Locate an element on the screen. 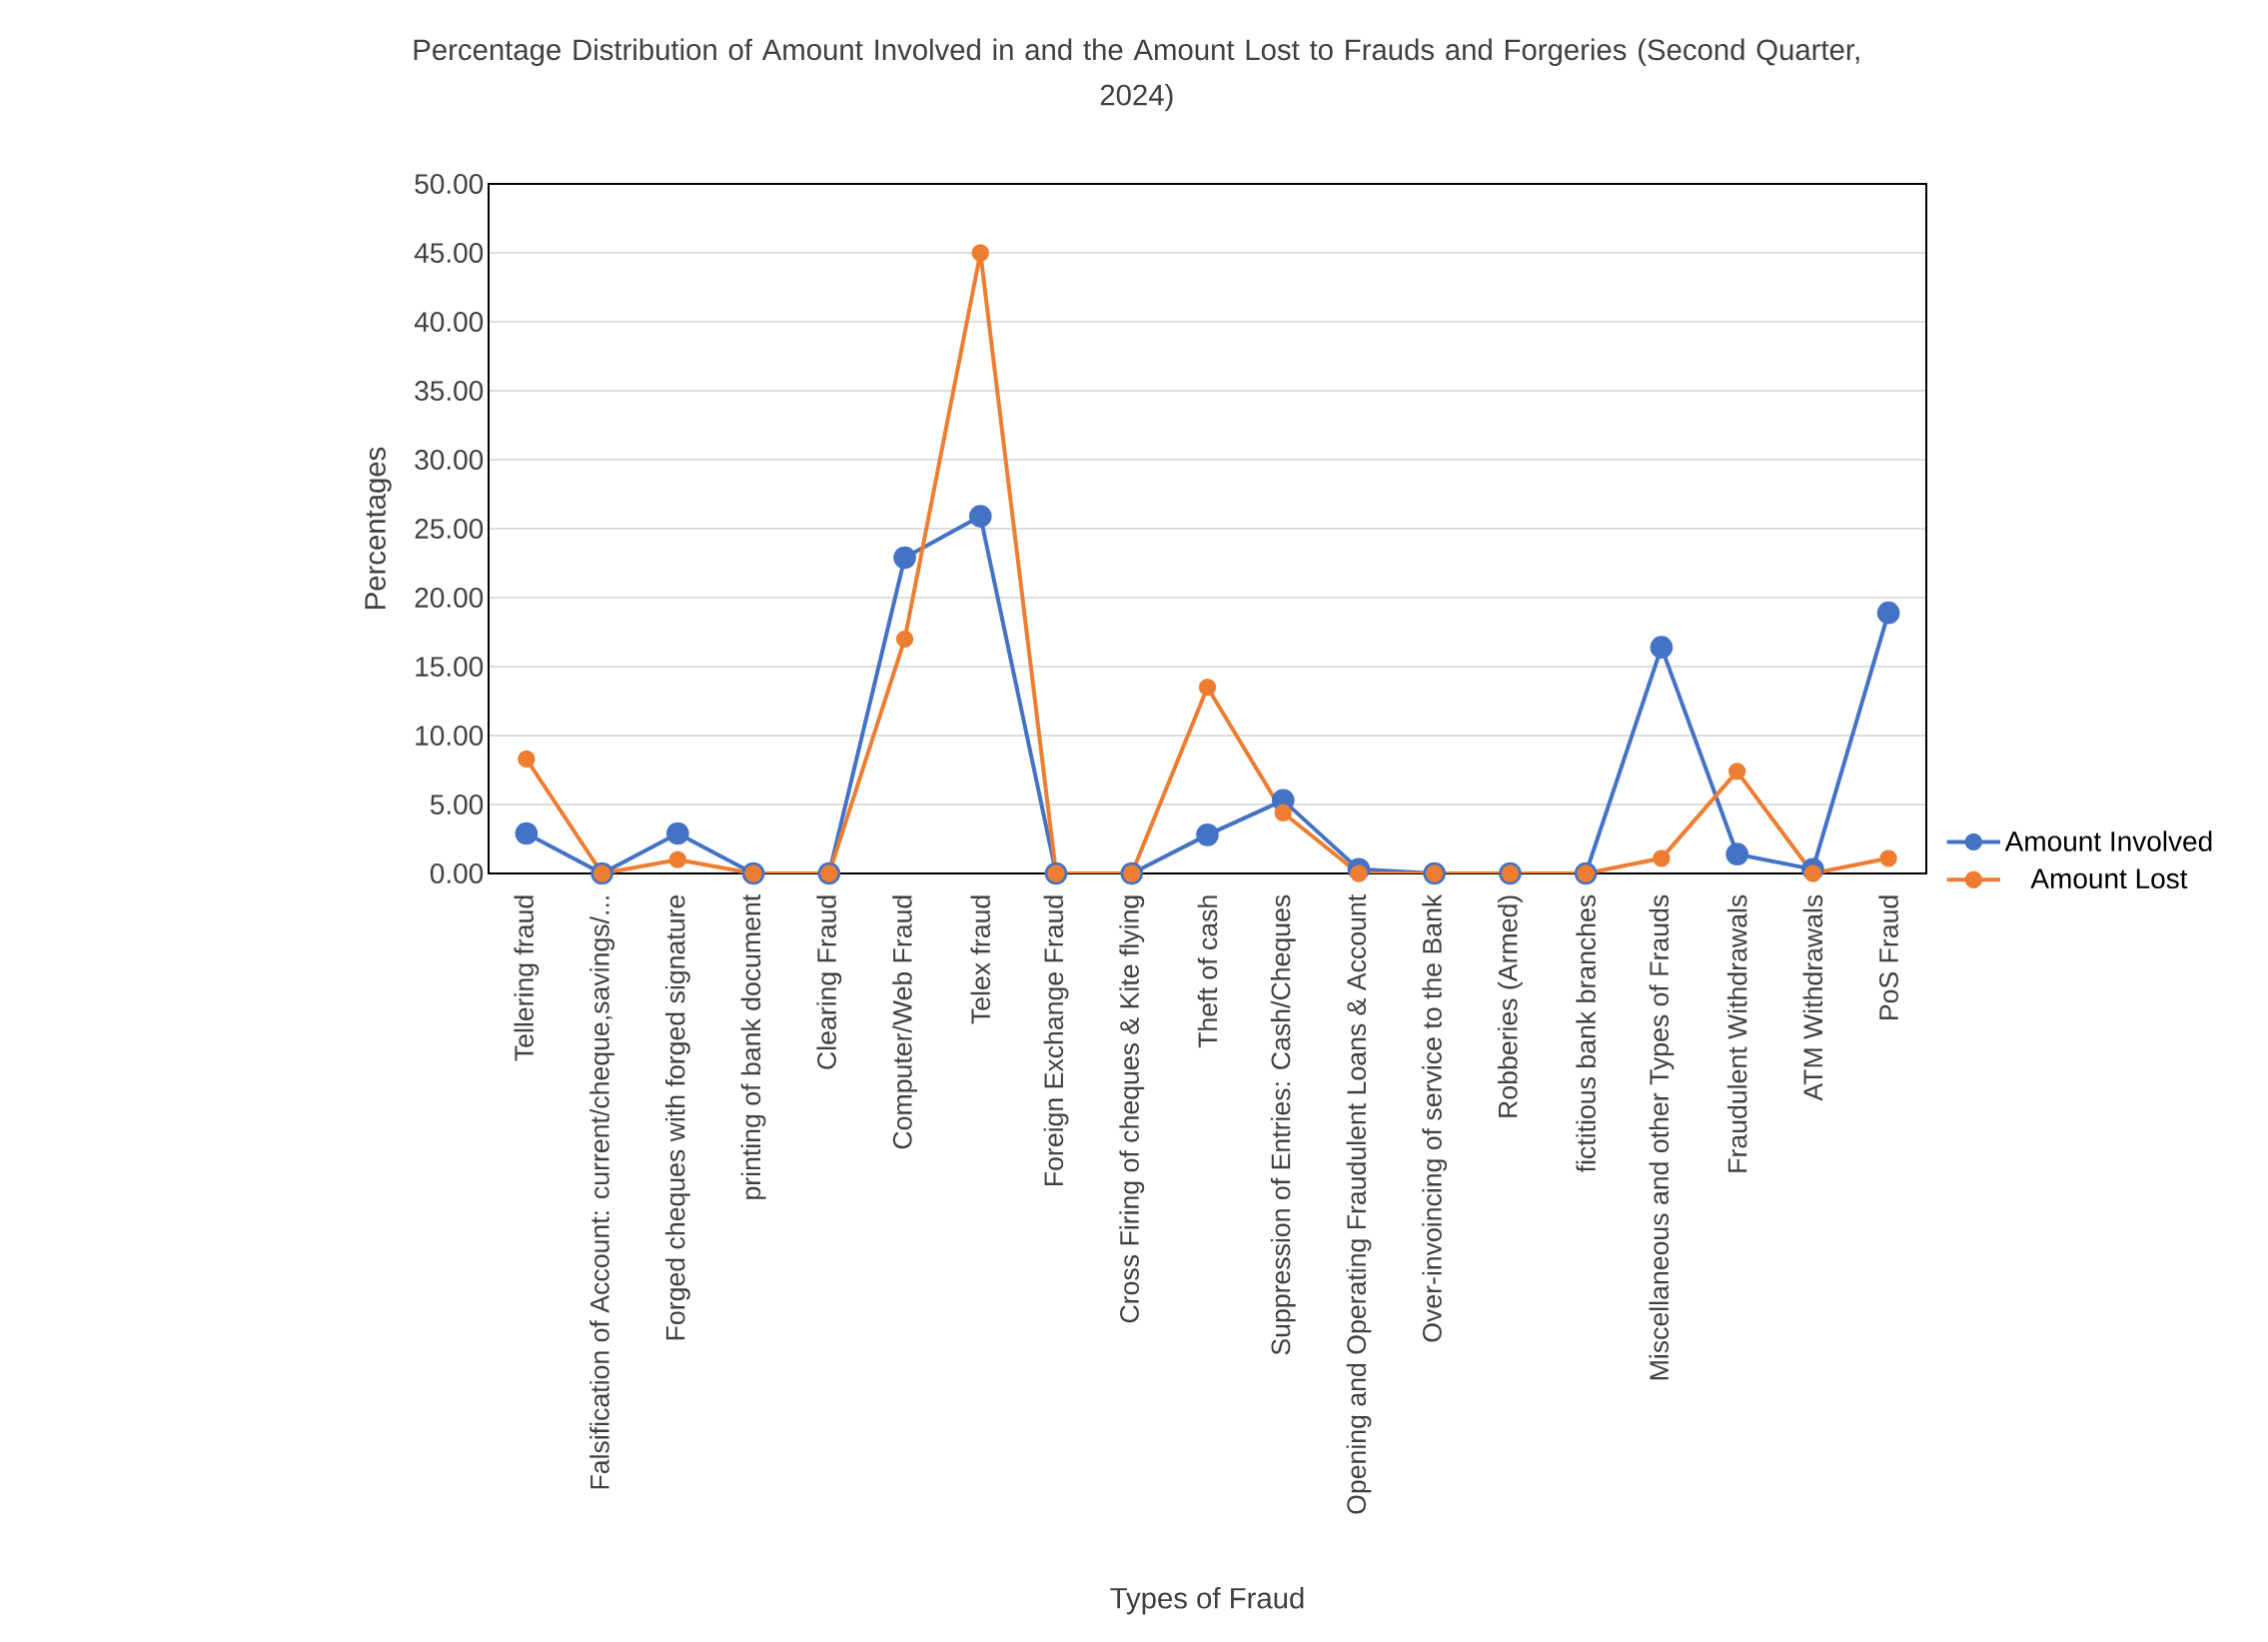  x-tick-label: PoS Fraud is located at coordinates (1888, 957).